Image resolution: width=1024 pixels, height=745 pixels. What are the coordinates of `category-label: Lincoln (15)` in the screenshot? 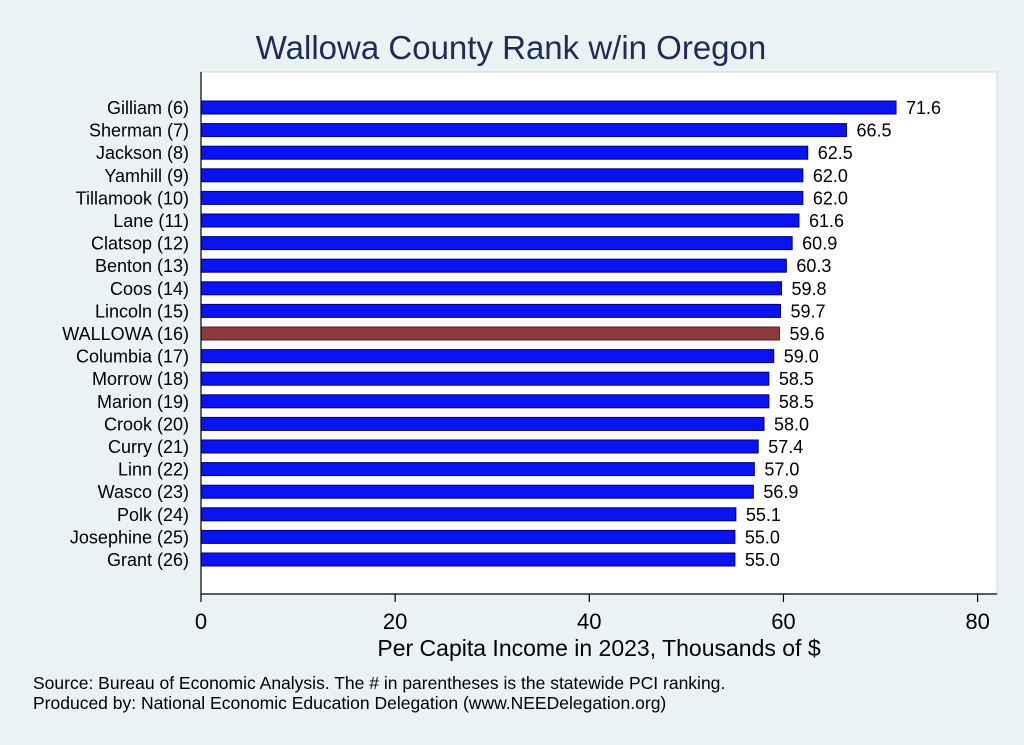 It's located at (142, 311).